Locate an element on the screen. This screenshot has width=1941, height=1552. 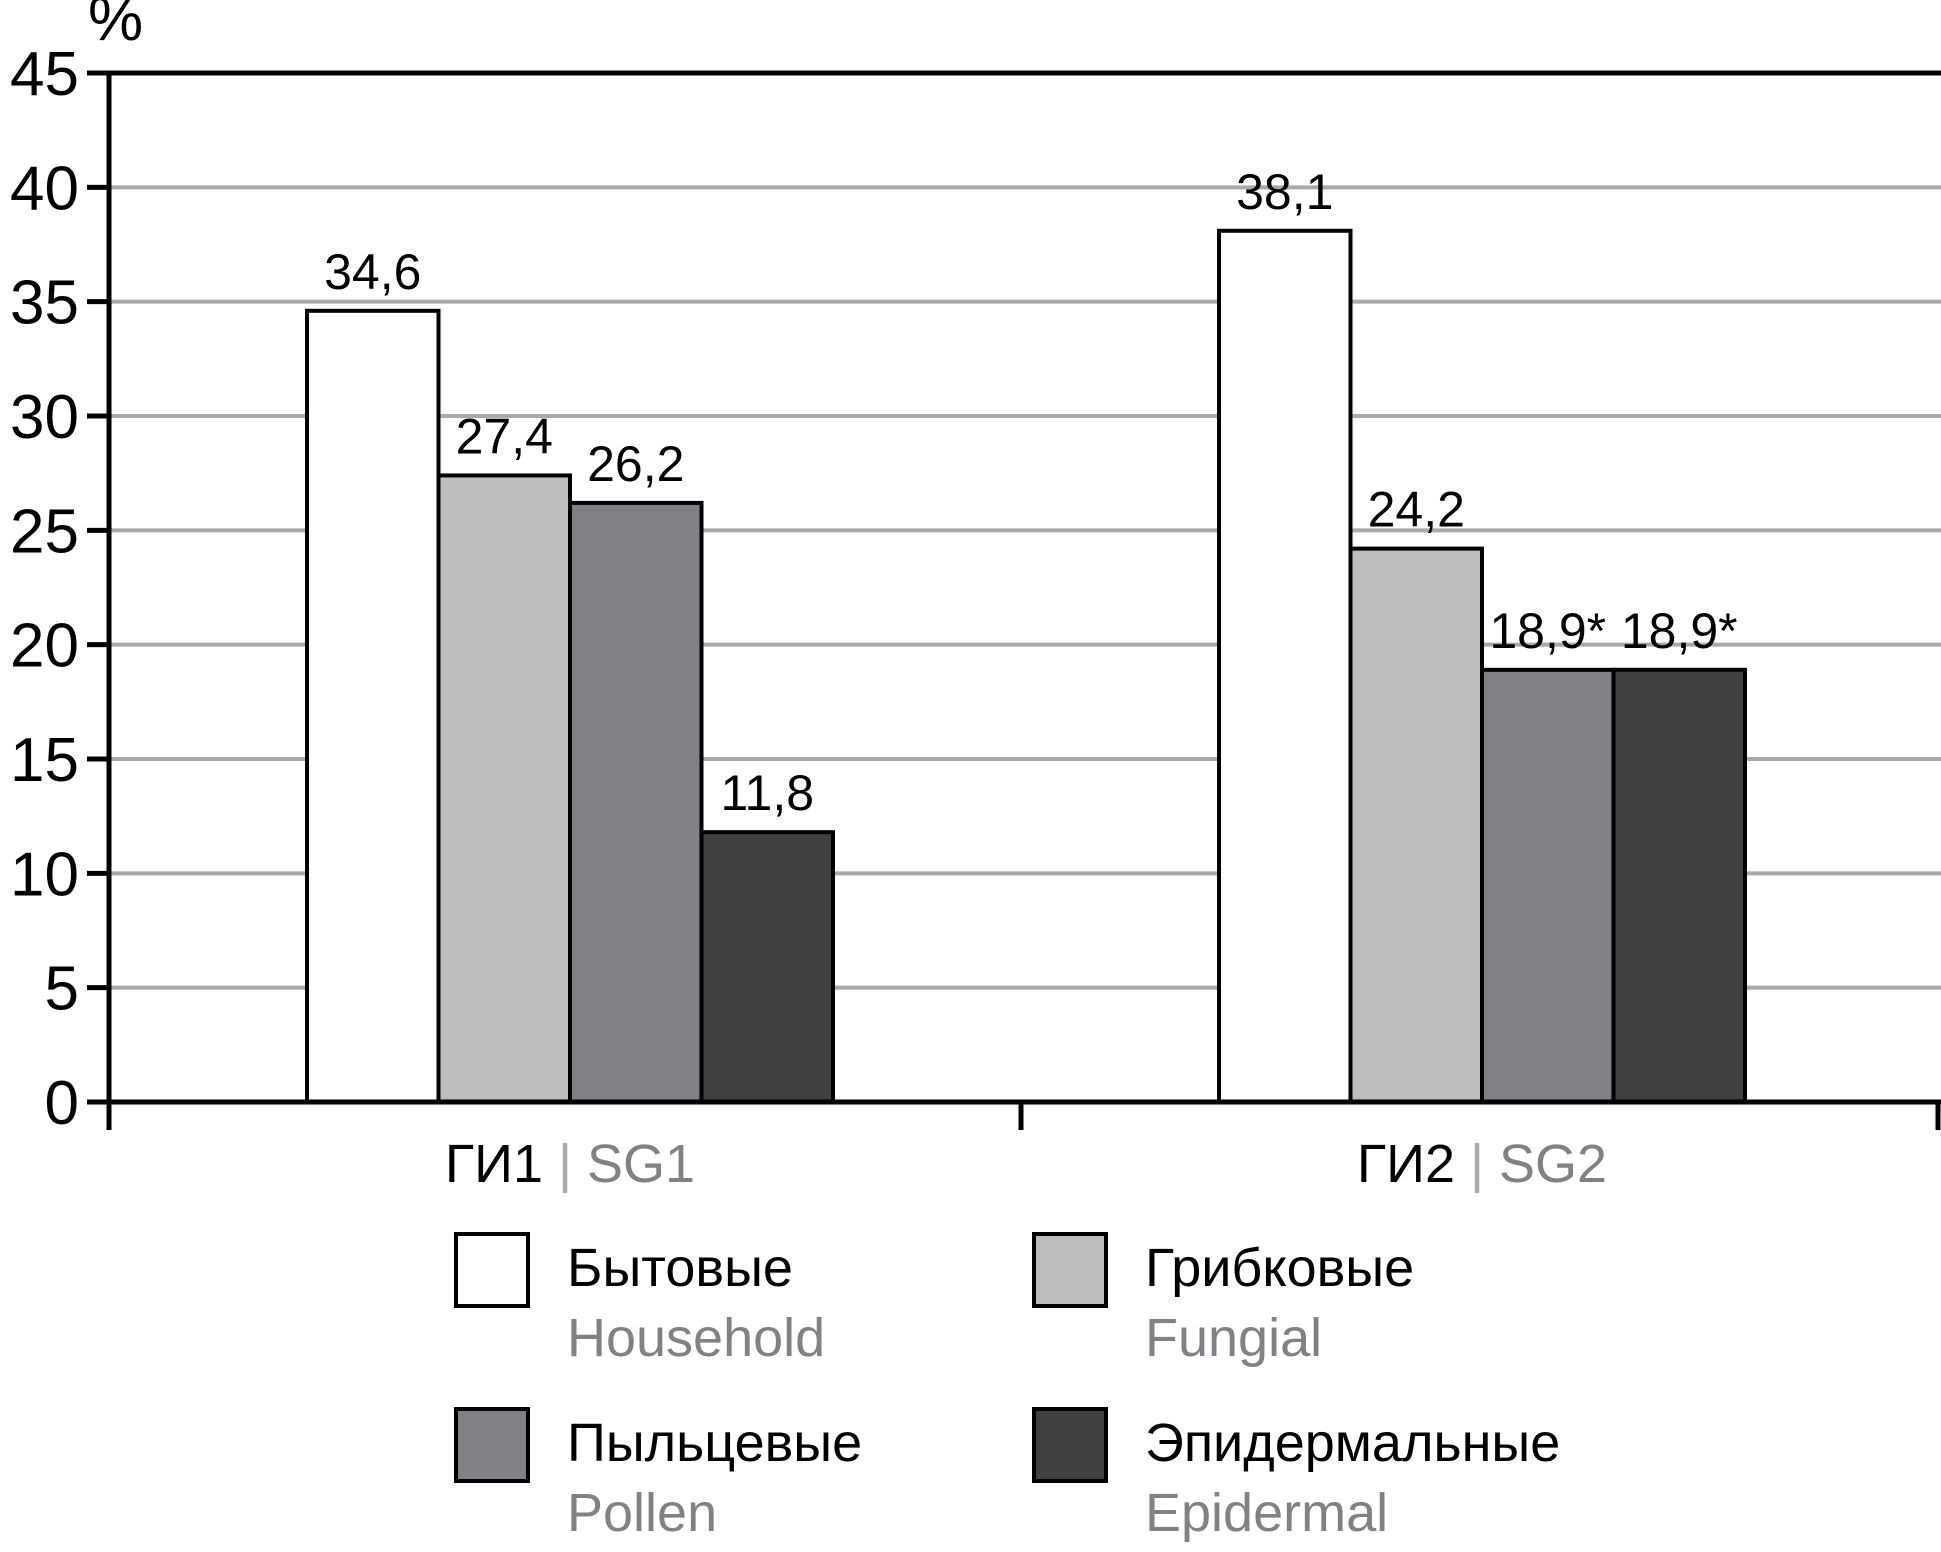
y-tick-label: 5 is located at coordinates (62, 989).